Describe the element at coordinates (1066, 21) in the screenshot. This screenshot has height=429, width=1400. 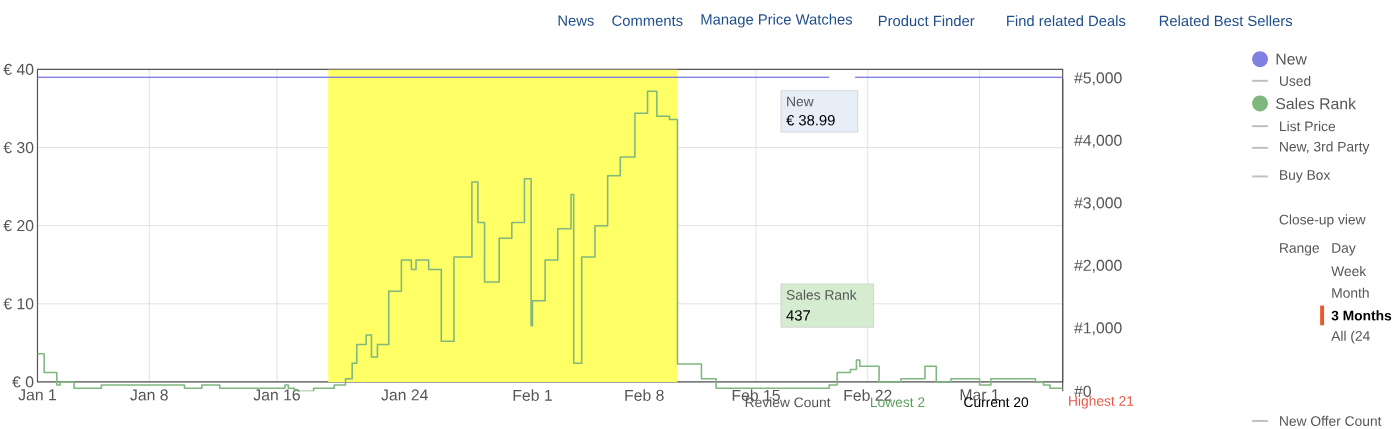
I see `text: Find related Deals` at that location.